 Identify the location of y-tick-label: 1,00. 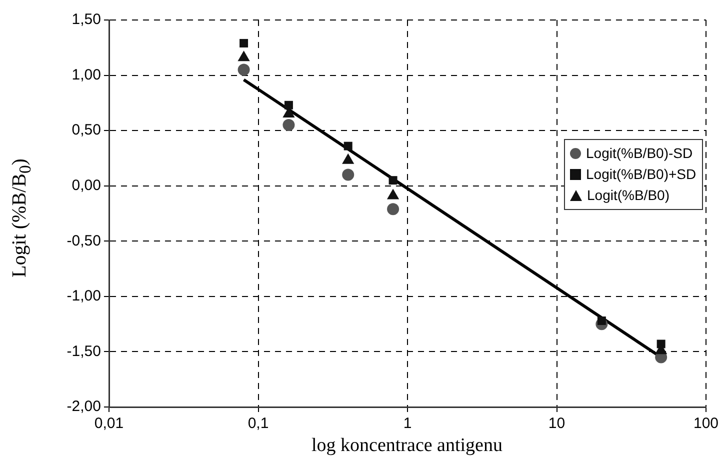
(86, 75).